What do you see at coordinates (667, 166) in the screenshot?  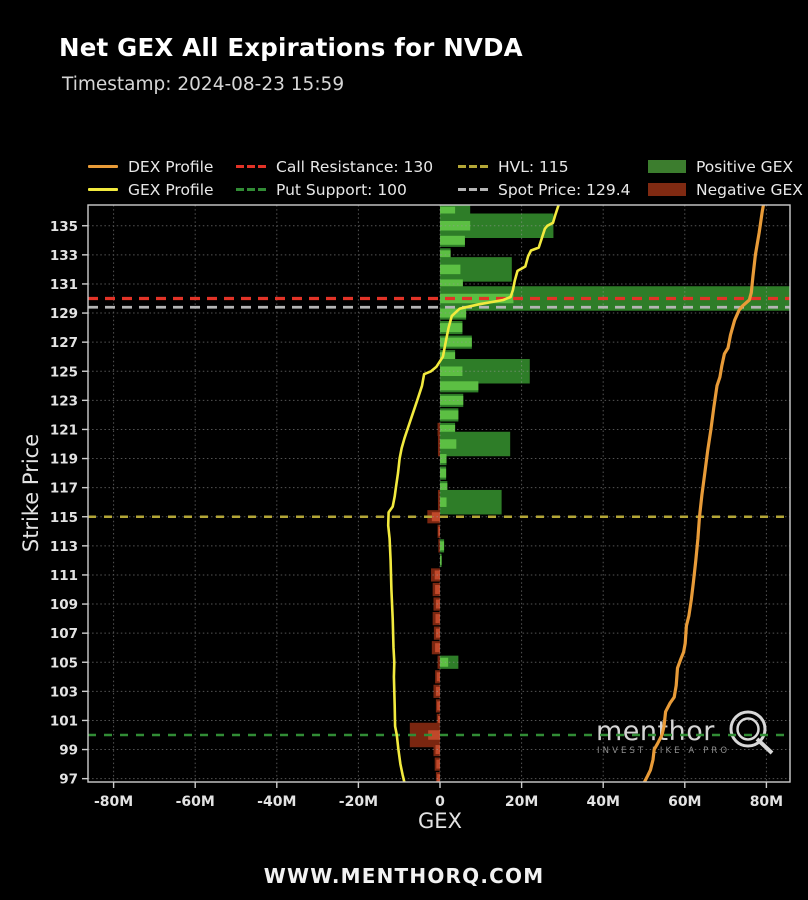 I see `positive_gex-swatch-icon` at bounding box center [667, 166].